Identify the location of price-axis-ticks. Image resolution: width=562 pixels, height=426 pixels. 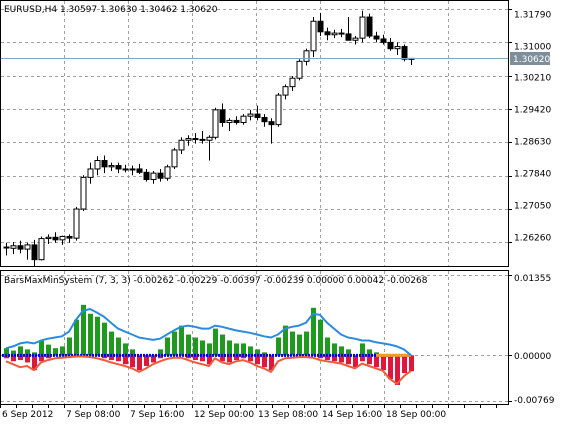
(510, 126).